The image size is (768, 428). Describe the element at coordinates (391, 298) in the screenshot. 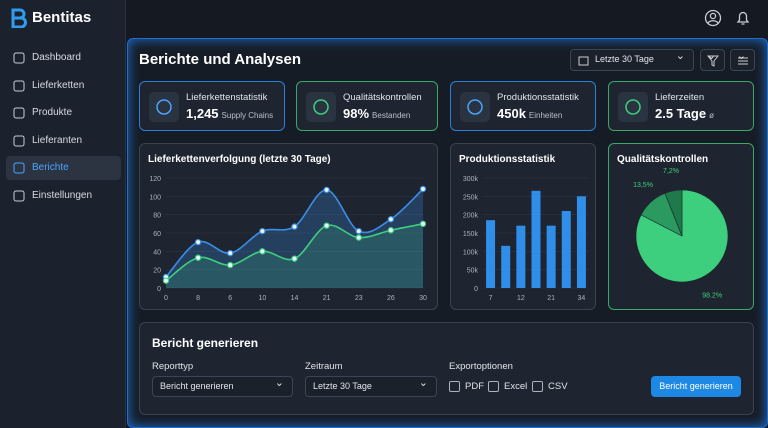

I see `x-tick-label: 26` at that location.